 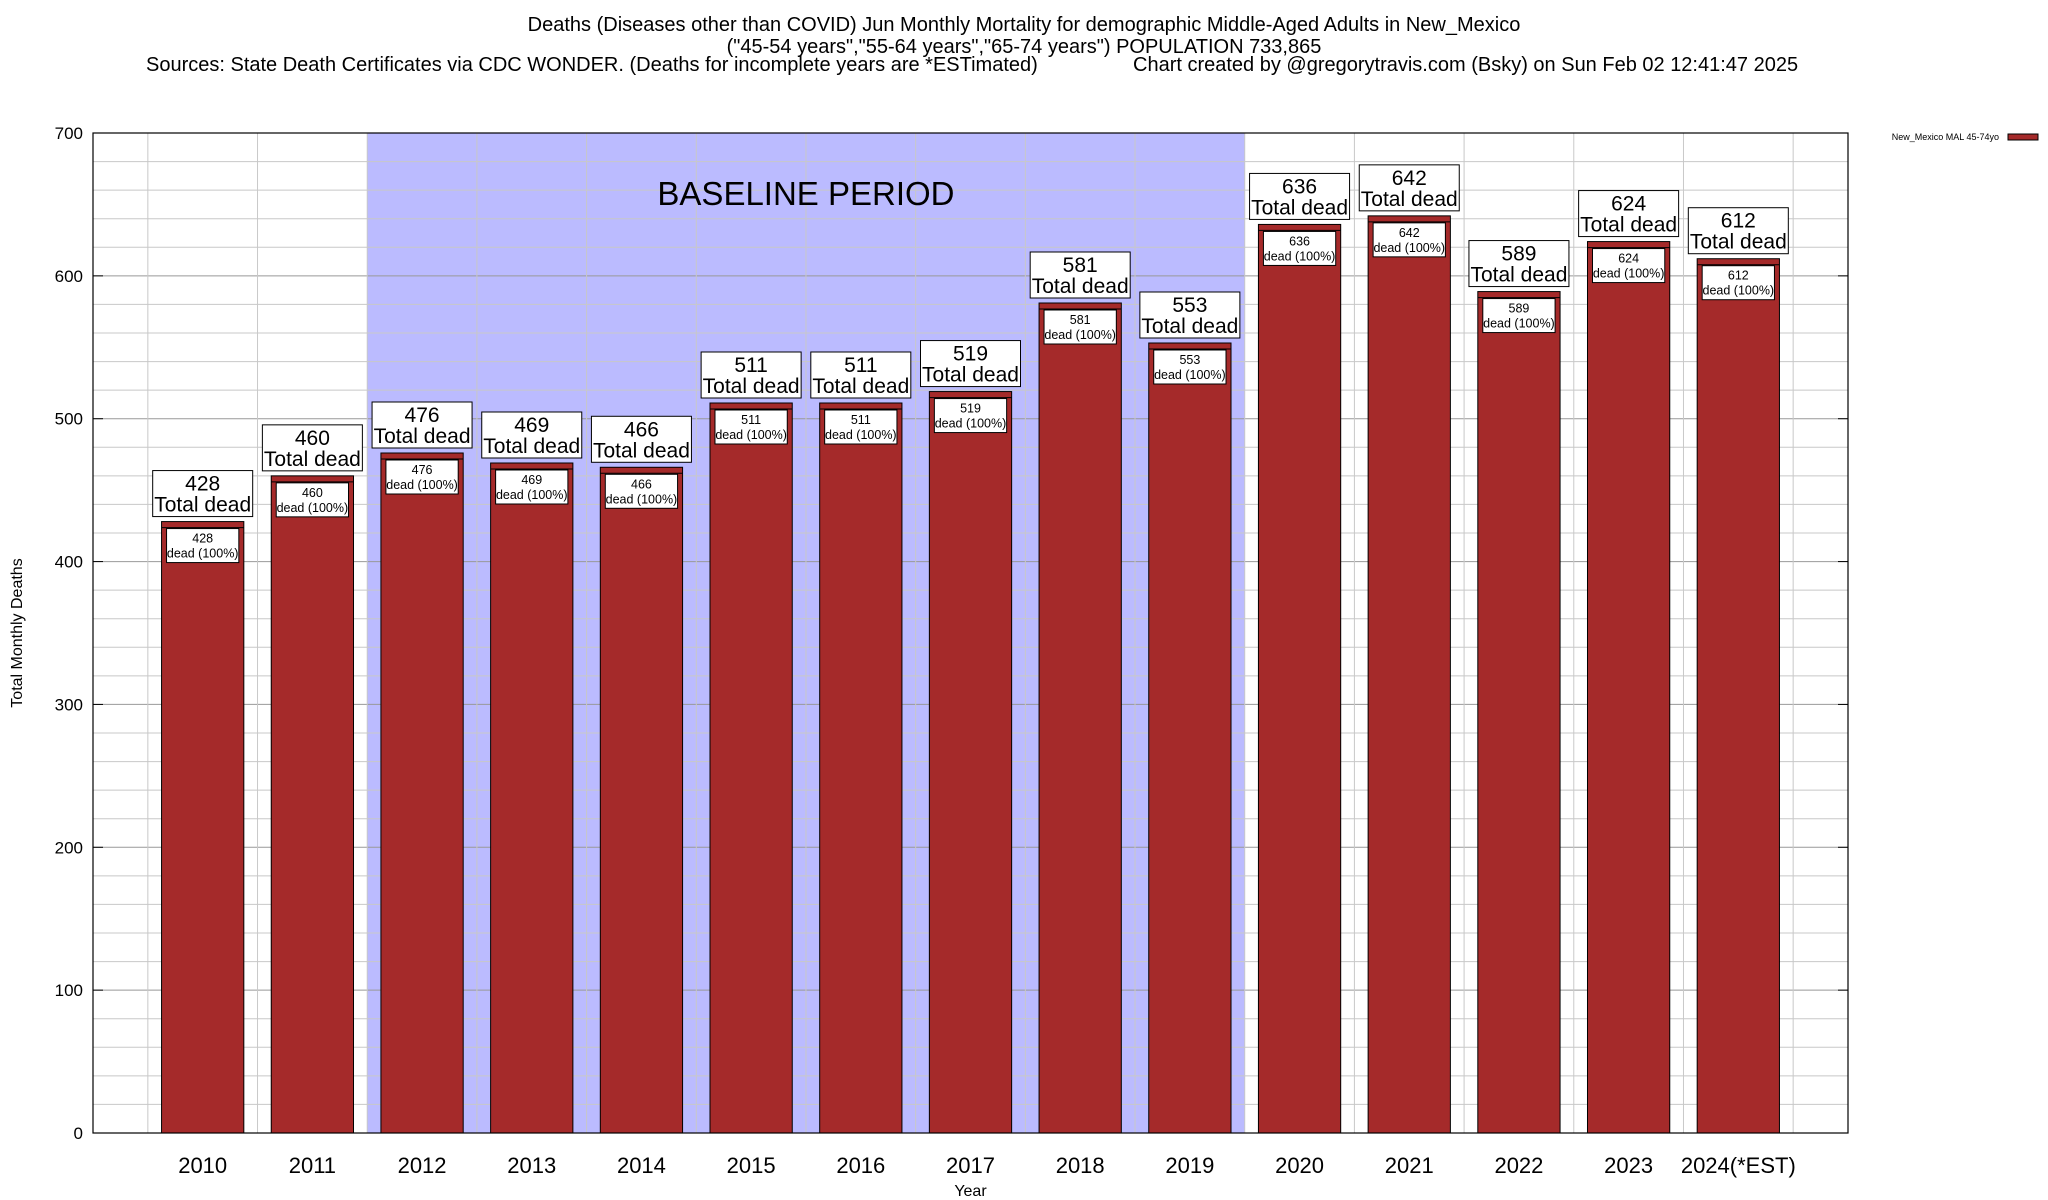 What do you see at coordinates (1409, 233) in the screenshot?
I see `bar-inner-value: 642` at bounding box center [1409, 233].